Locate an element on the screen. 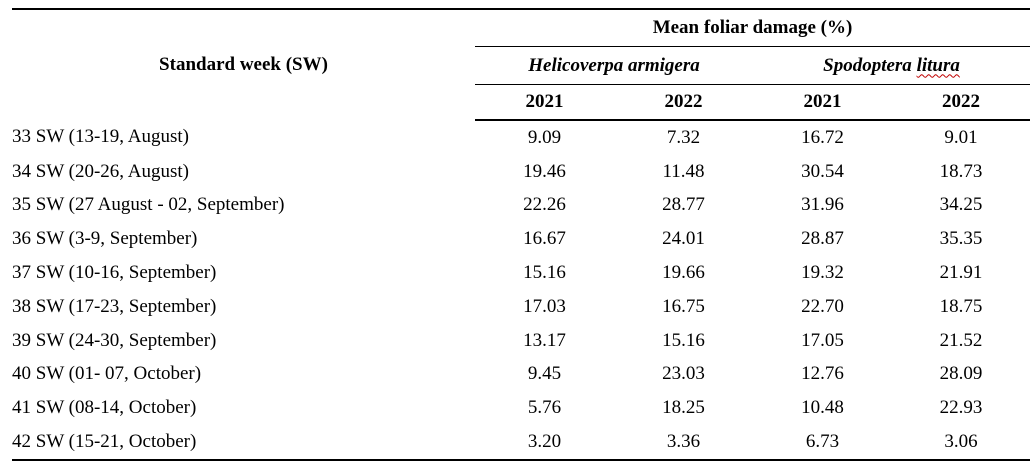  species-header-spodoptera: Spodoptera litura is located at coordinates (892, 65).